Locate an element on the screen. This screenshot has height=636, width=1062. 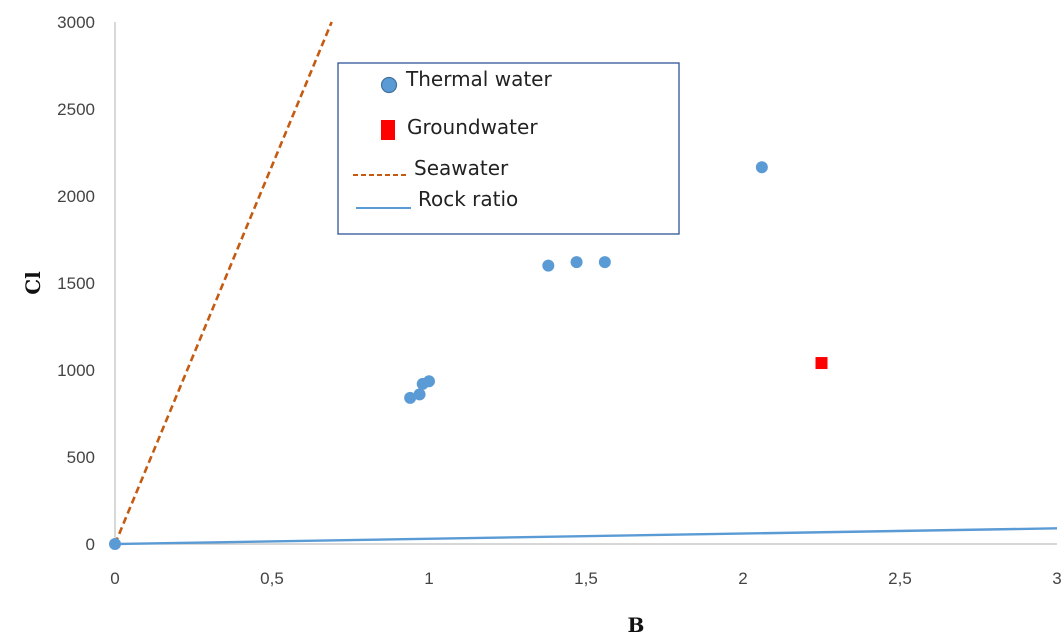
legend-label-groundwater: Groundwater is located at coordinates (472, 127).